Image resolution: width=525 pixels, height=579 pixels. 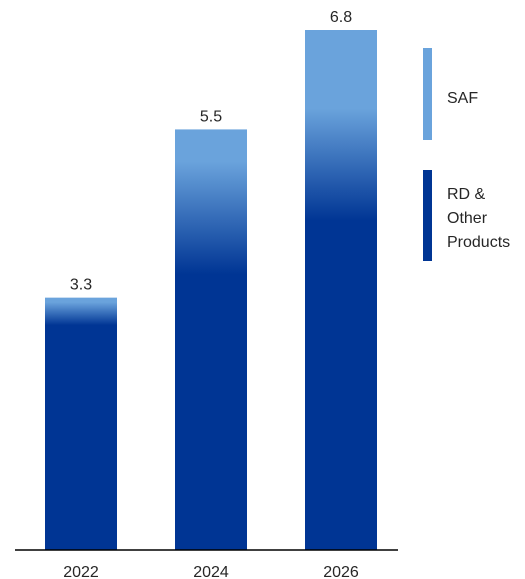 What do you see at coordinates (211, 116) in the screenshot?
I see `value-label-2024: 5.5` at bounding box center [211, 116].